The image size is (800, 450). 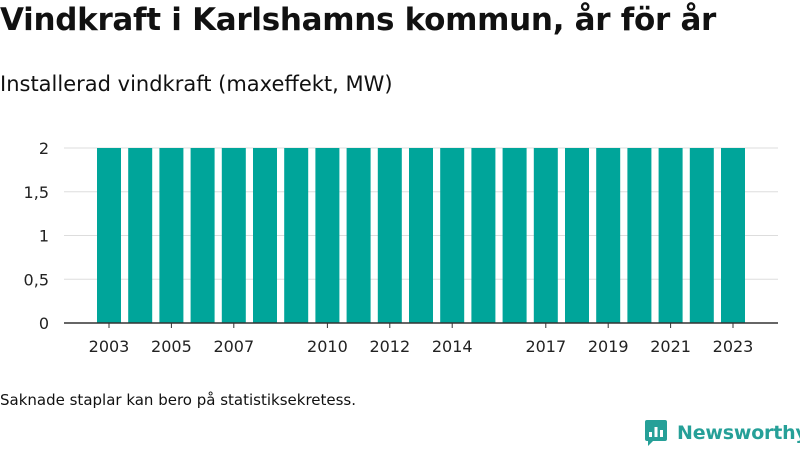 I want to click on x-tick-label: 2003, so click(x=109, y=346).